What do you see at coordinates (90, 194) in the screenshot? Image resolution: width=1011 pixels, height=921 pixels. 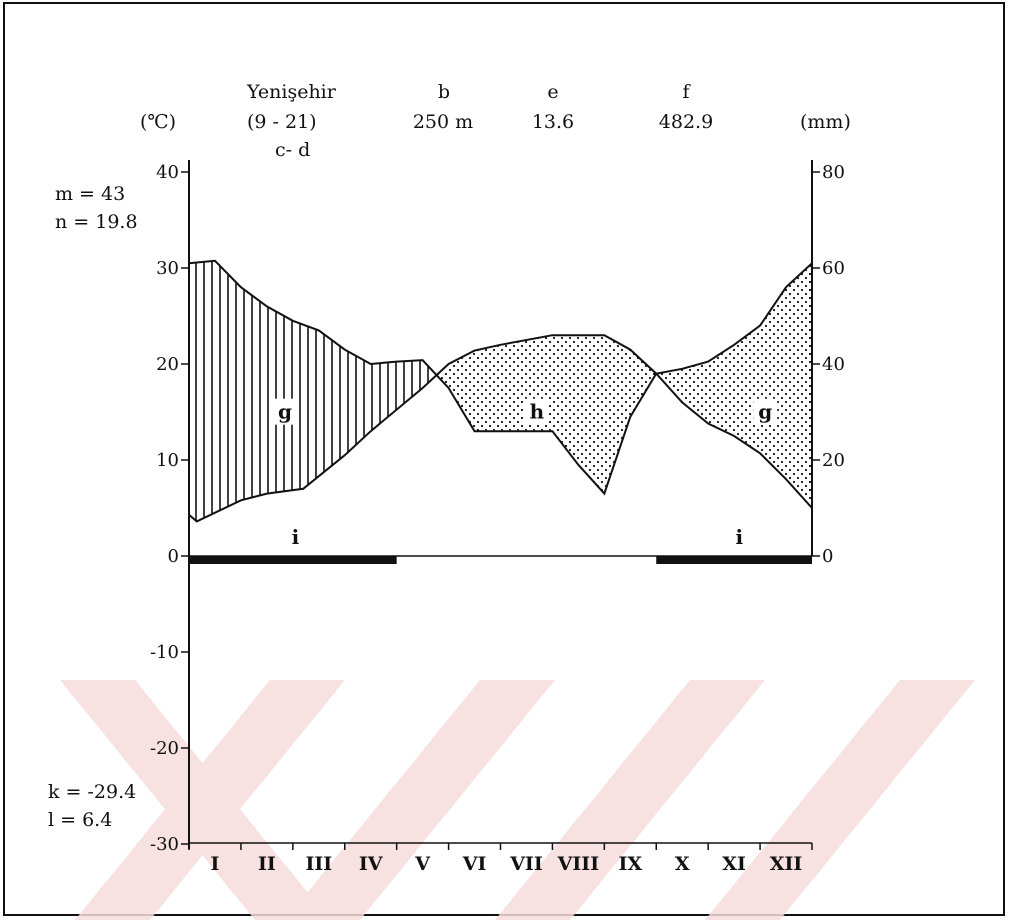 I see `note-m: m = 43` at bounding box center [90, 194].